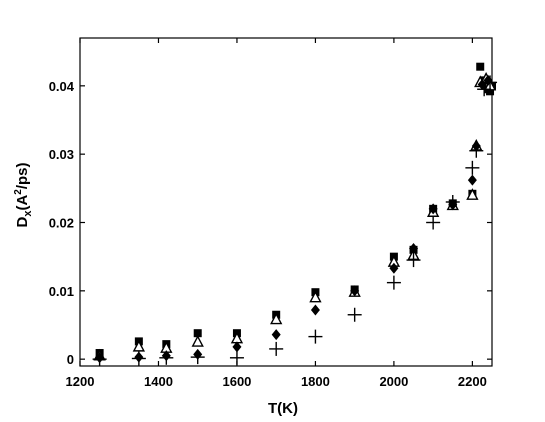 The height and width of the screenshot is (422, 545). What do you see at coordinates (158, 381) in the screenshot?
I see `x-tick-label: 1400` at bounding box center [158, 381].